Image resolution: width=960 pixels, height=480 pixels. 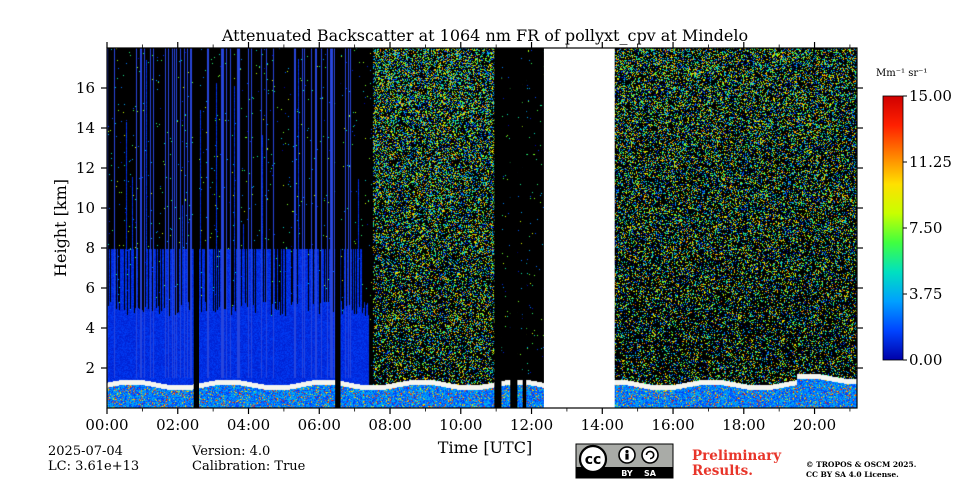 I want to click on colorbar: Mm⁻¹ sr⁻¹ 15.00 11.25 7.50 3.75 0.00, so click(x=914, y=218).